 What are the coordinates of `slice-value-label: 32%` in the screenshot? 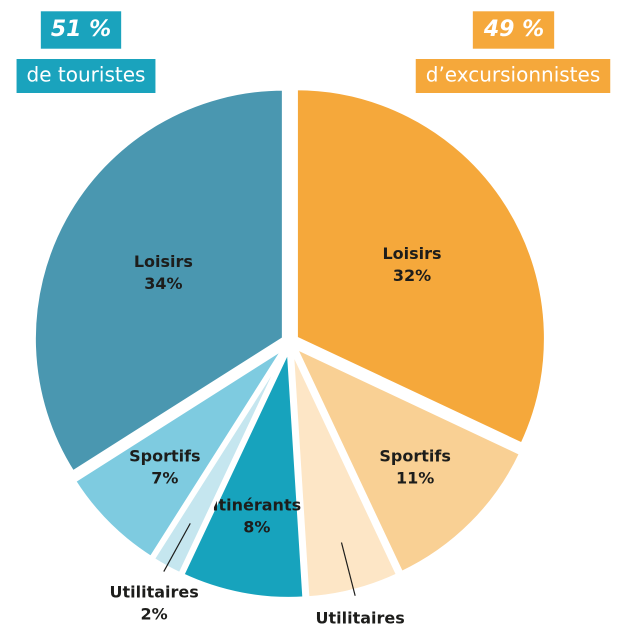 It's located at (412, 275).